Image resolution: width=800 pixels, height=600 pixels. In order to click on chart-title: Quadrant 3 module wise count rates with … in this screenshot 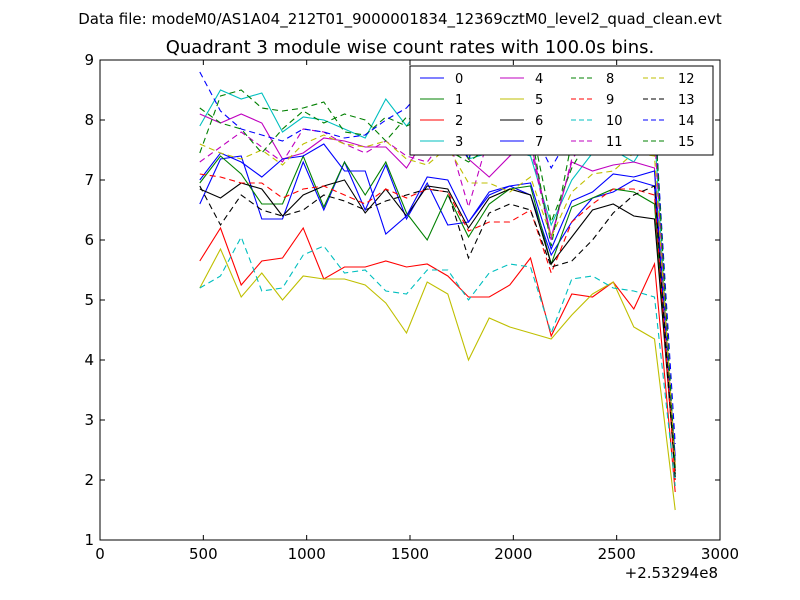, I will do `click(410, 47)`.